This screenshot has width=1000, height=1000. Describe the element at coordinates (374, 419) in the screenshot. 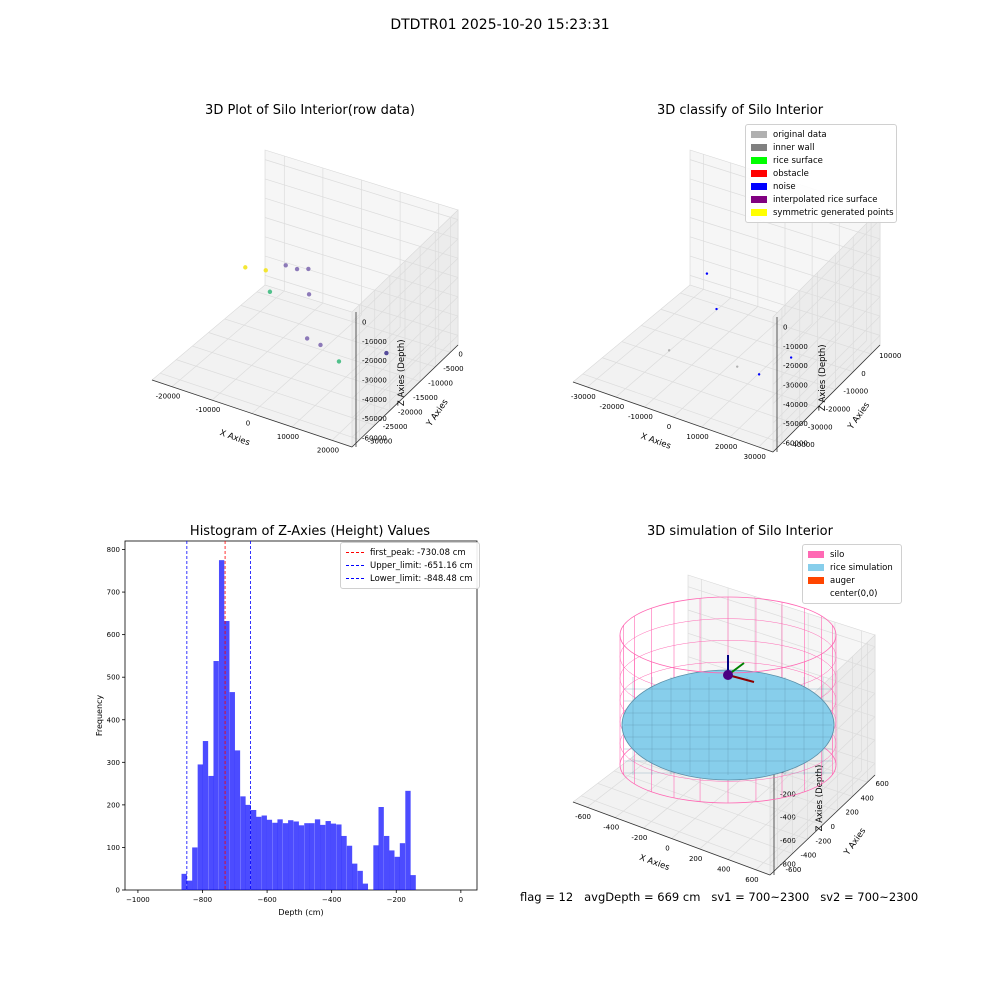

I see `raw-z-tick-label: -50000` at that location.